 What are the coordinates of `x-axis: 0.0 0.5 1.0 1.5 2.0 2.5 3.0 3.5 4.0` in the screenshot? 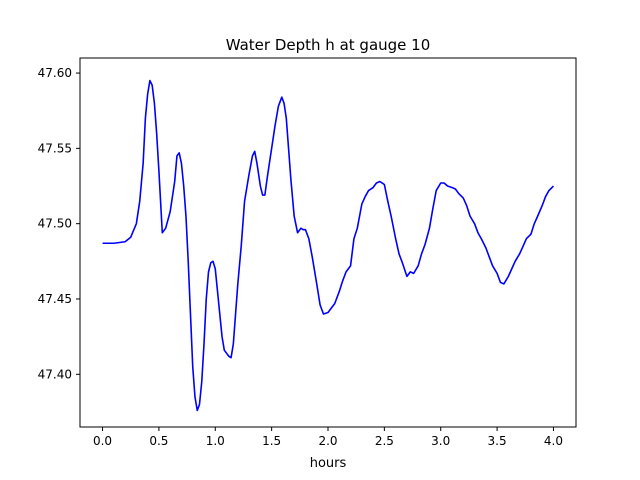 It's located at (328, 437).